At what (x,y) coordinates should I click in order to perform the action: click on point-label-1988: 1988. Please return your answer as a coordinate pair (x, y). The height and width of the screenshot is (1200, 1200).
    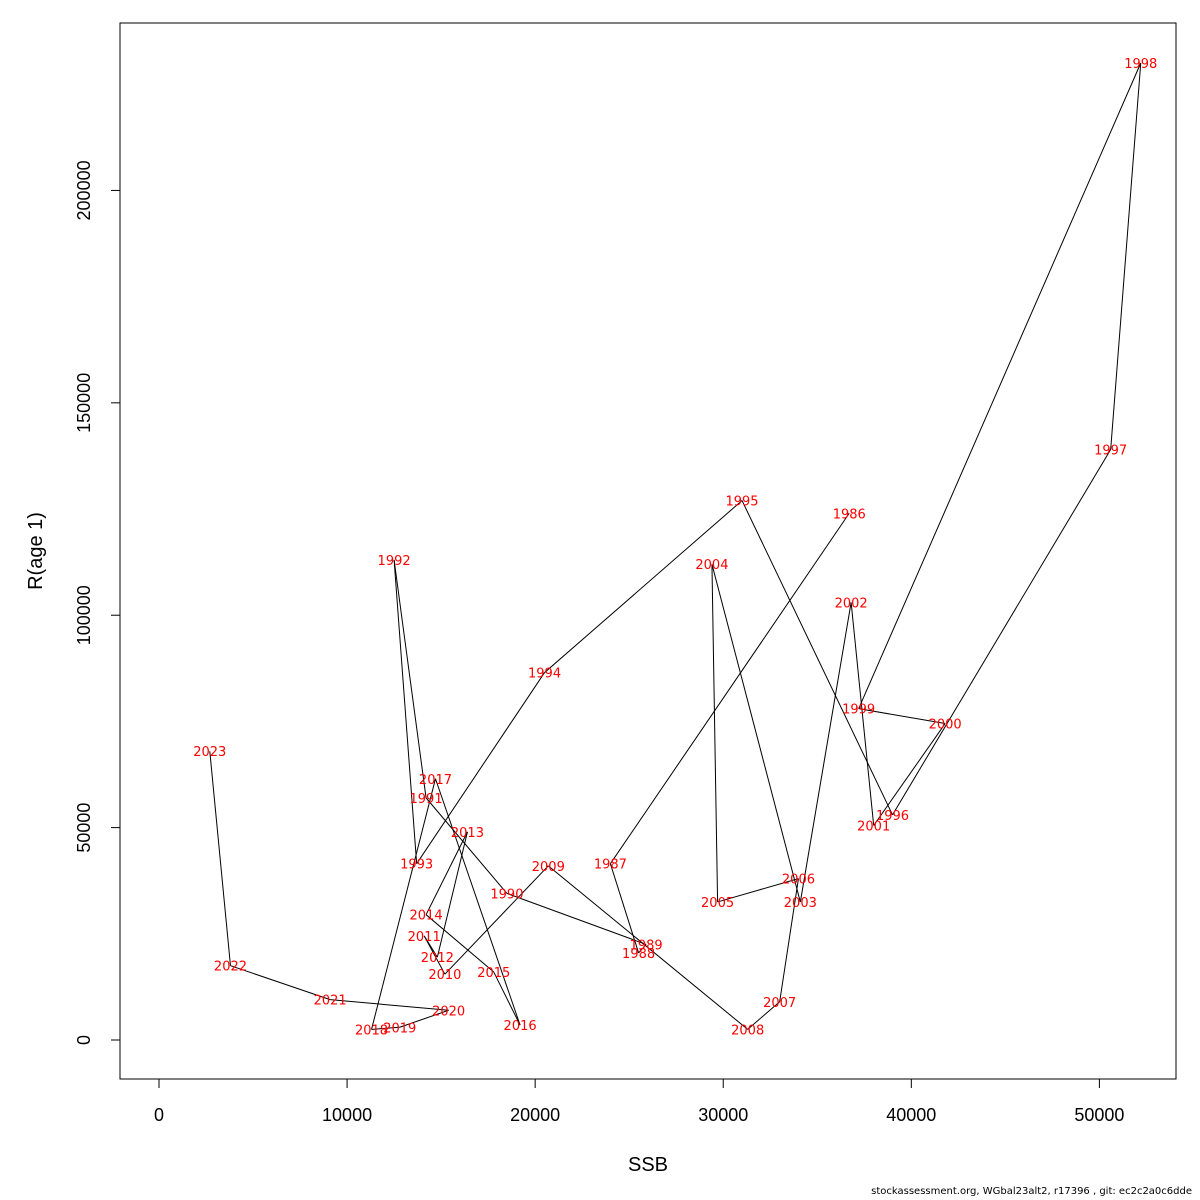
    Looking at the image, I should click on (638, 954).